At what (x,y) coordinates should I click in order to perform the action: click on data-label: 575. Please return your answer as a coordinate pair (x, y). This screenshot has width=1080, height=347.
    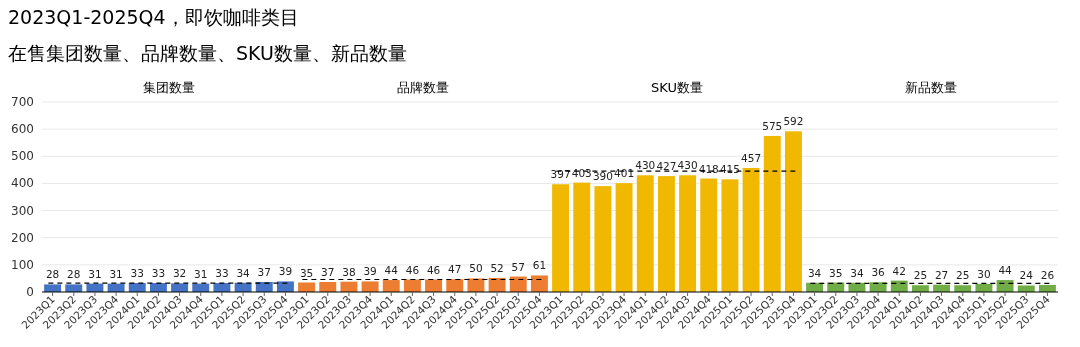
    Looking at the image, I should click on (772, 125).